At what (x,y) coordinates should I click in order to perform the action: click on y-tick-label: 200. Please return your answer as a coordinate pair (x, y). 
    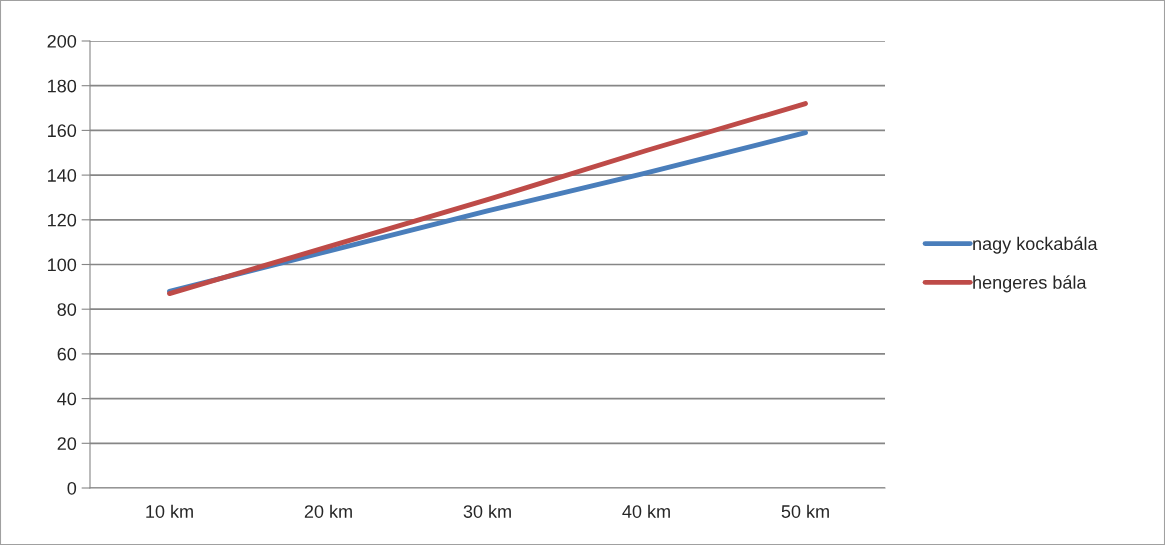
    Looking at the image, I should click on (62, 41).